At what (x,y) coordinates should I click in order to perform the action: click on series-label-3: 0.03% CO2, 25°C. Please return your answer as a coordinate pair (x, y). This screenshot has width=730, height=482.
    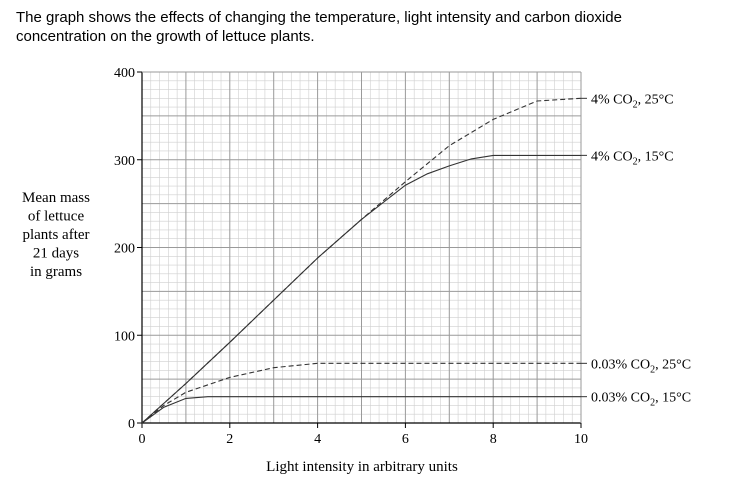
    Looking at the image, I should click on (641, 366).